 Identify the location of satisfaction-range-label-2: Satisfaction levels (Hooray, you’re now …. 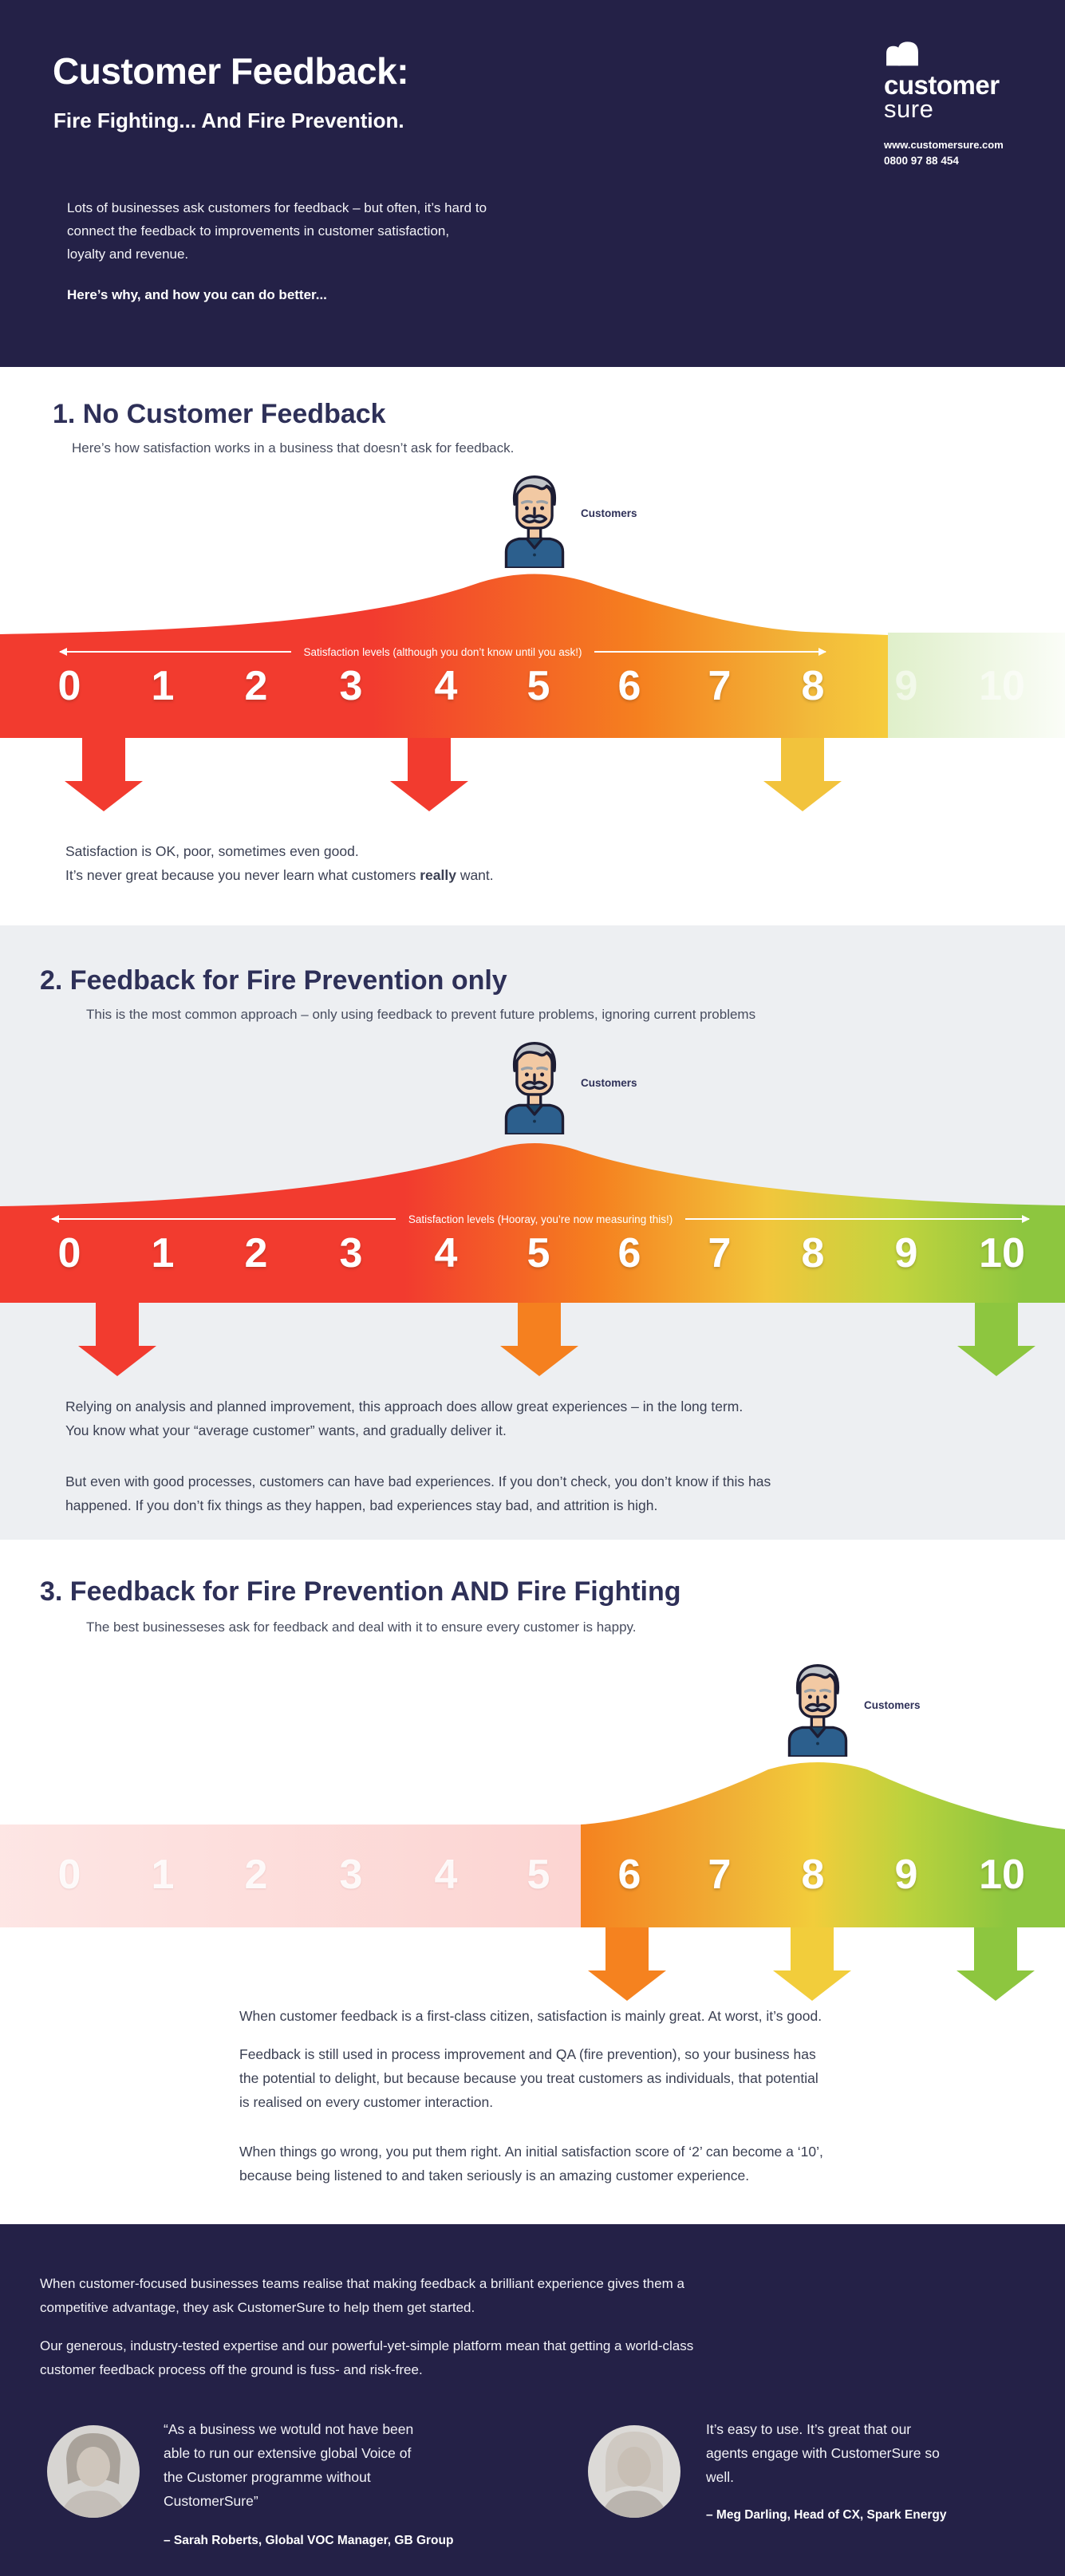
(540, 1219).